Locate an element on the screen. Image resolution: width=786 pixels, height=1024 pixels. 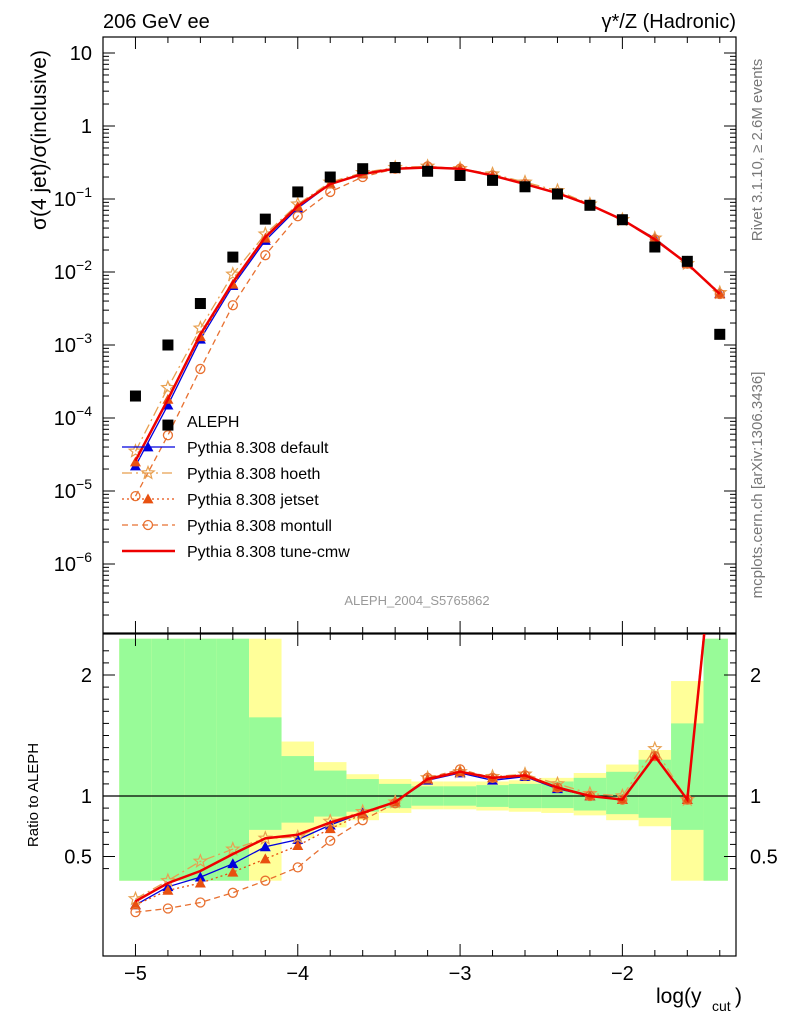
legend-label-montull: Pythia 8.308 montull is located at coordinates (259, 526).